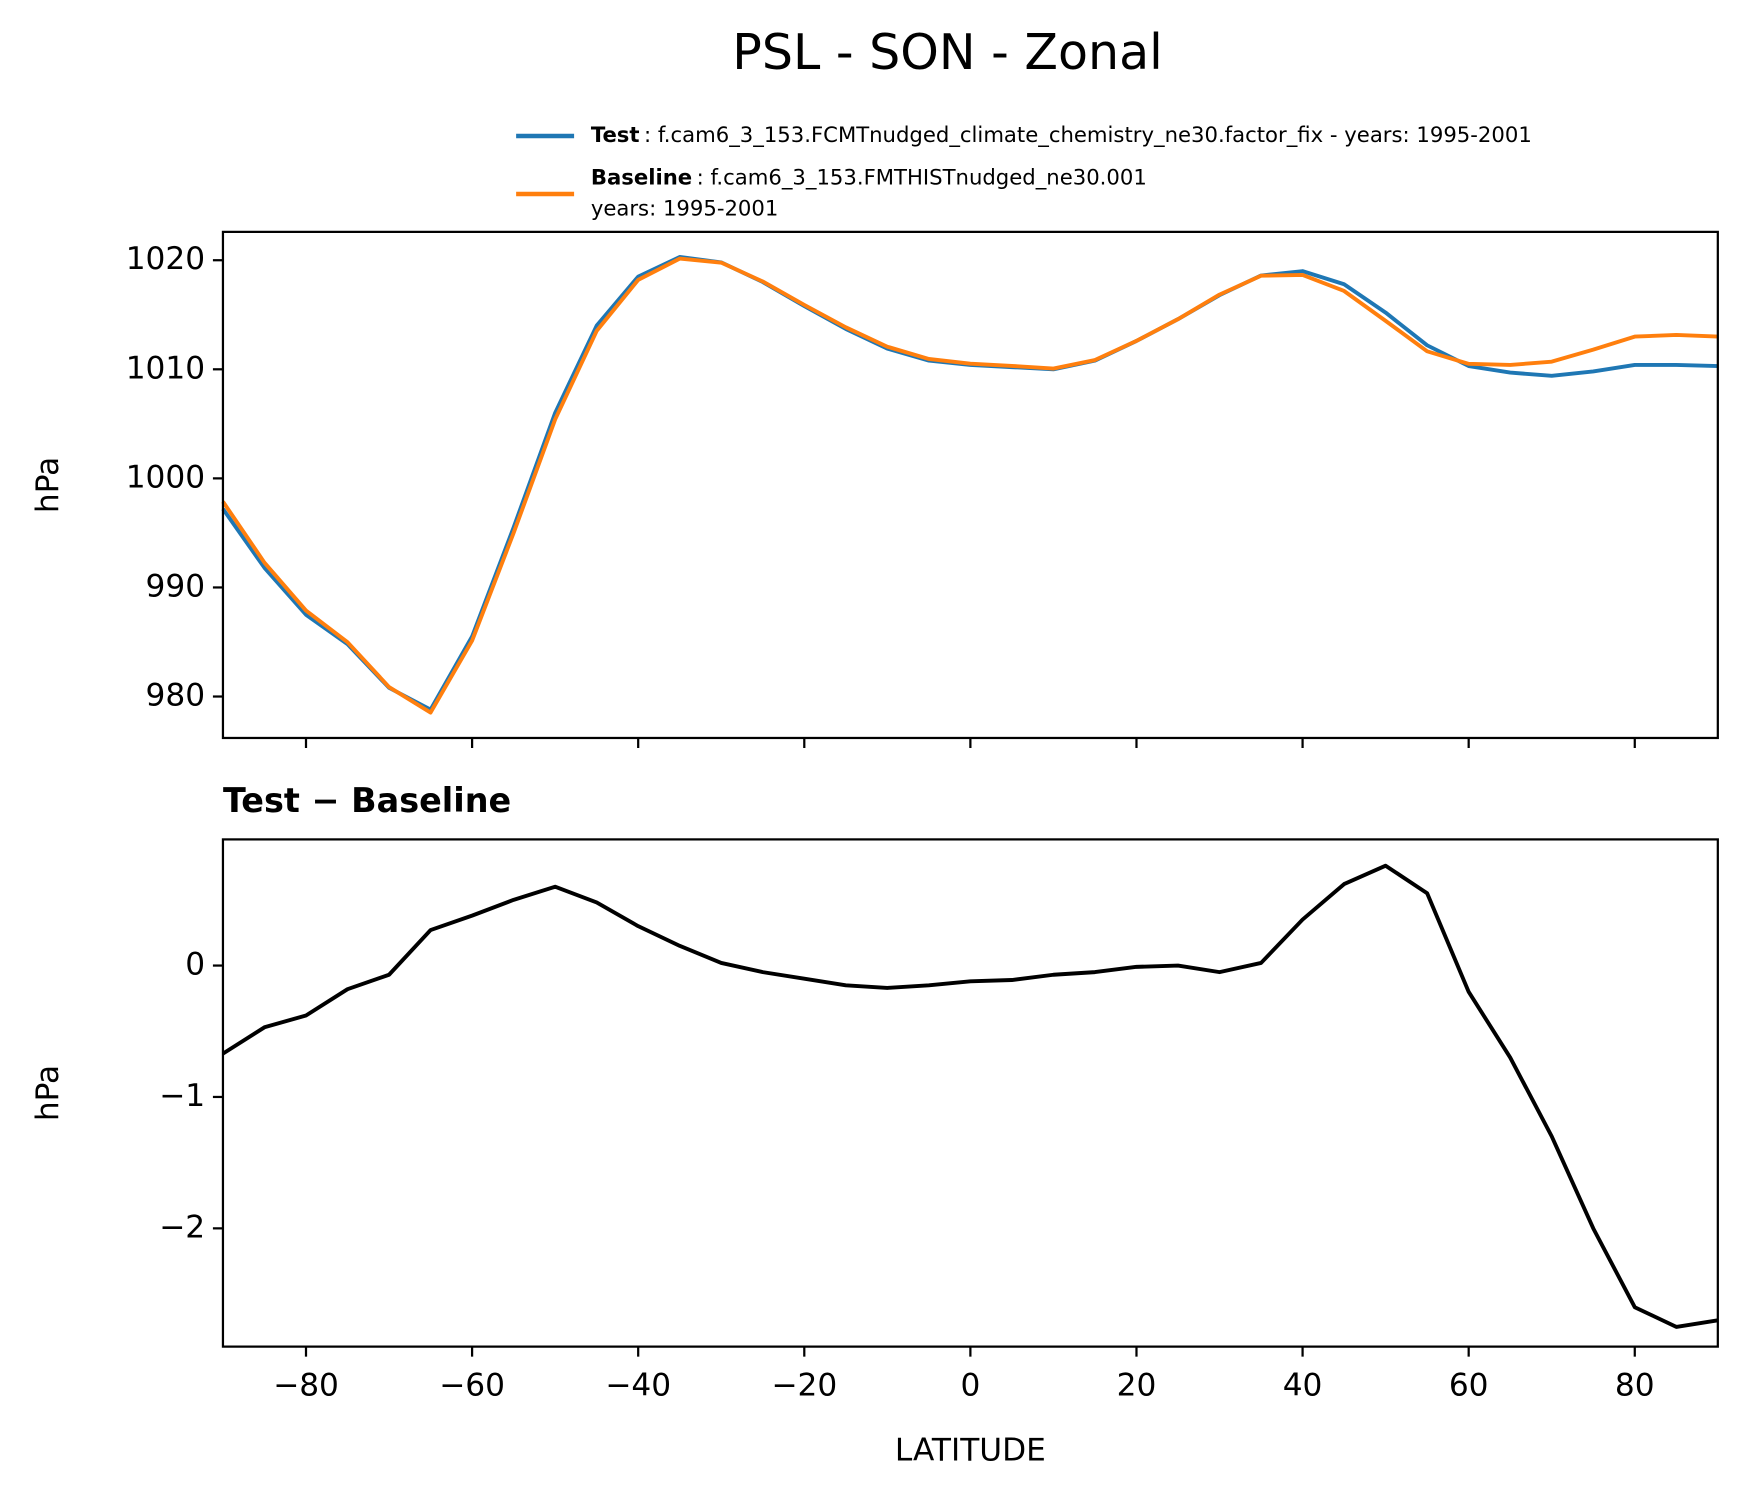 Image resolution: width=1739 pixels, height=1496 pixels. What do you see at coordinates (195, 965) in the screenshot?
I see `y-tick-label: 0` at bounding box center [195, 965].